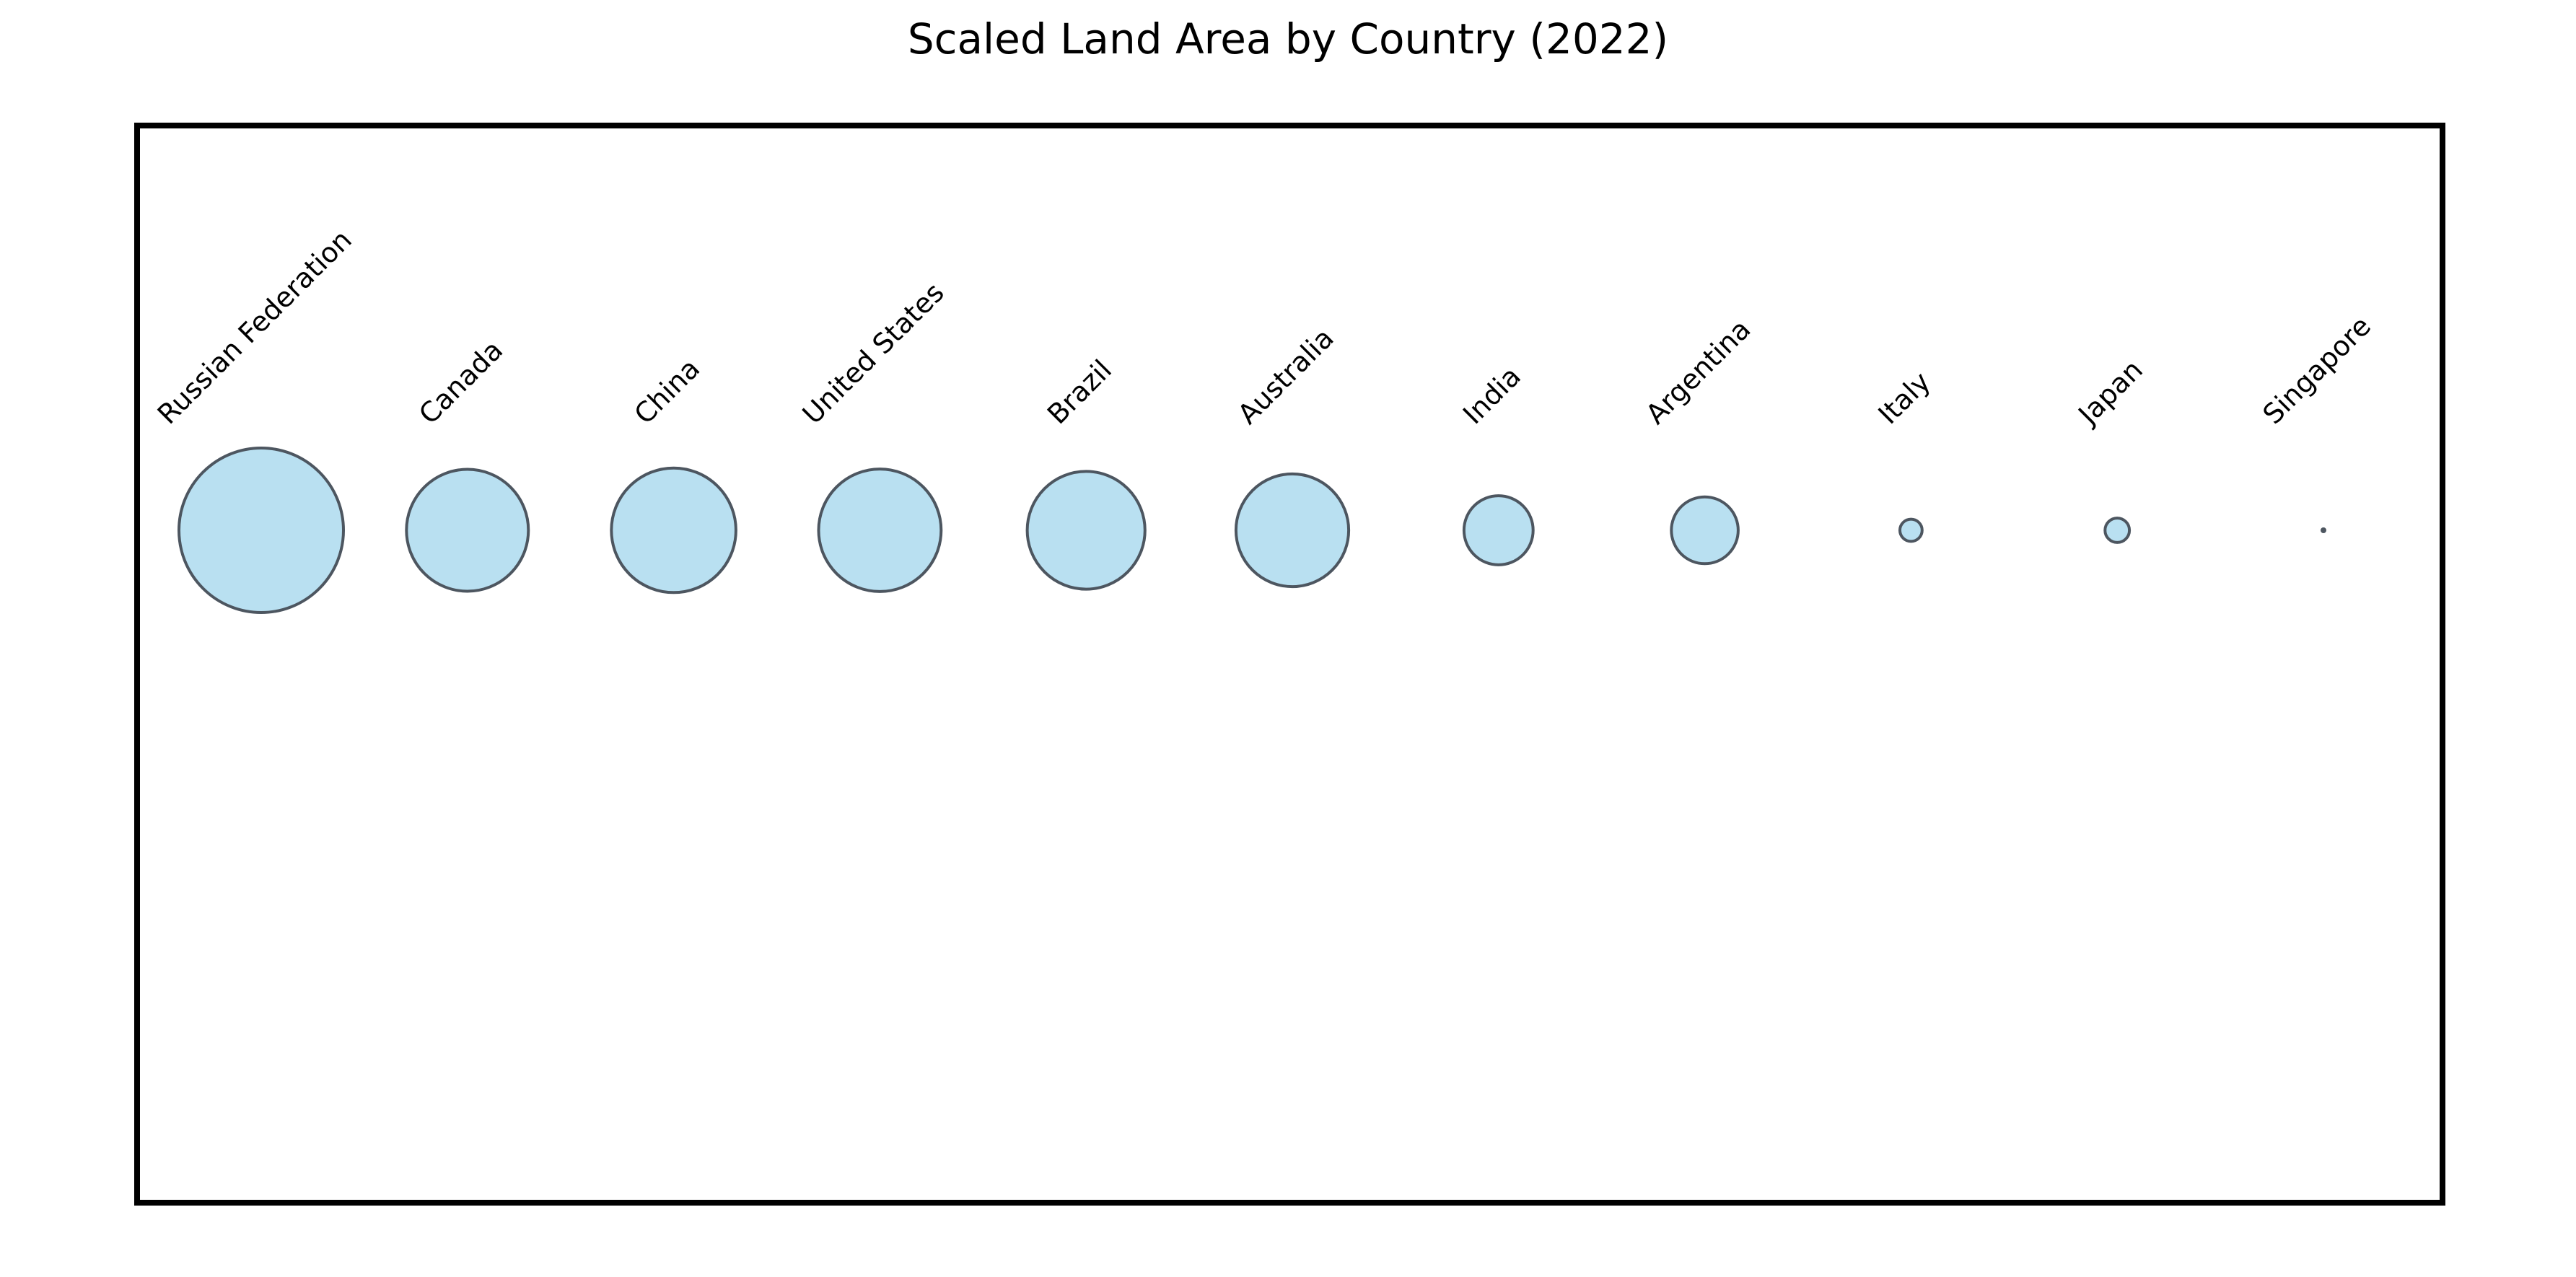  I want to click on bubble-argentina, so click(1705, 531).